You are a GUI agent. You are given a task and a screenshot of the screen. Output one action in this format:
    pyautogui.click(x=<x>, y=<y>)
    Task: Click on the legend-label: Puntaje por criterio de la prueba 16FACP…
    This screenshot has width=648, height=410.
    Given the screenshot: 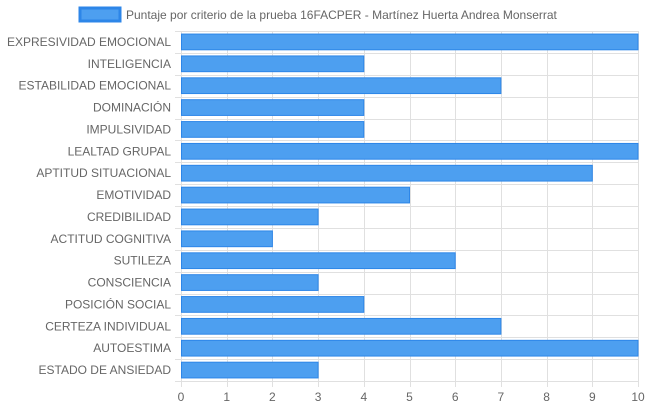 What is the action you would take?
    pyautogui.click(x=342, y=15)
    